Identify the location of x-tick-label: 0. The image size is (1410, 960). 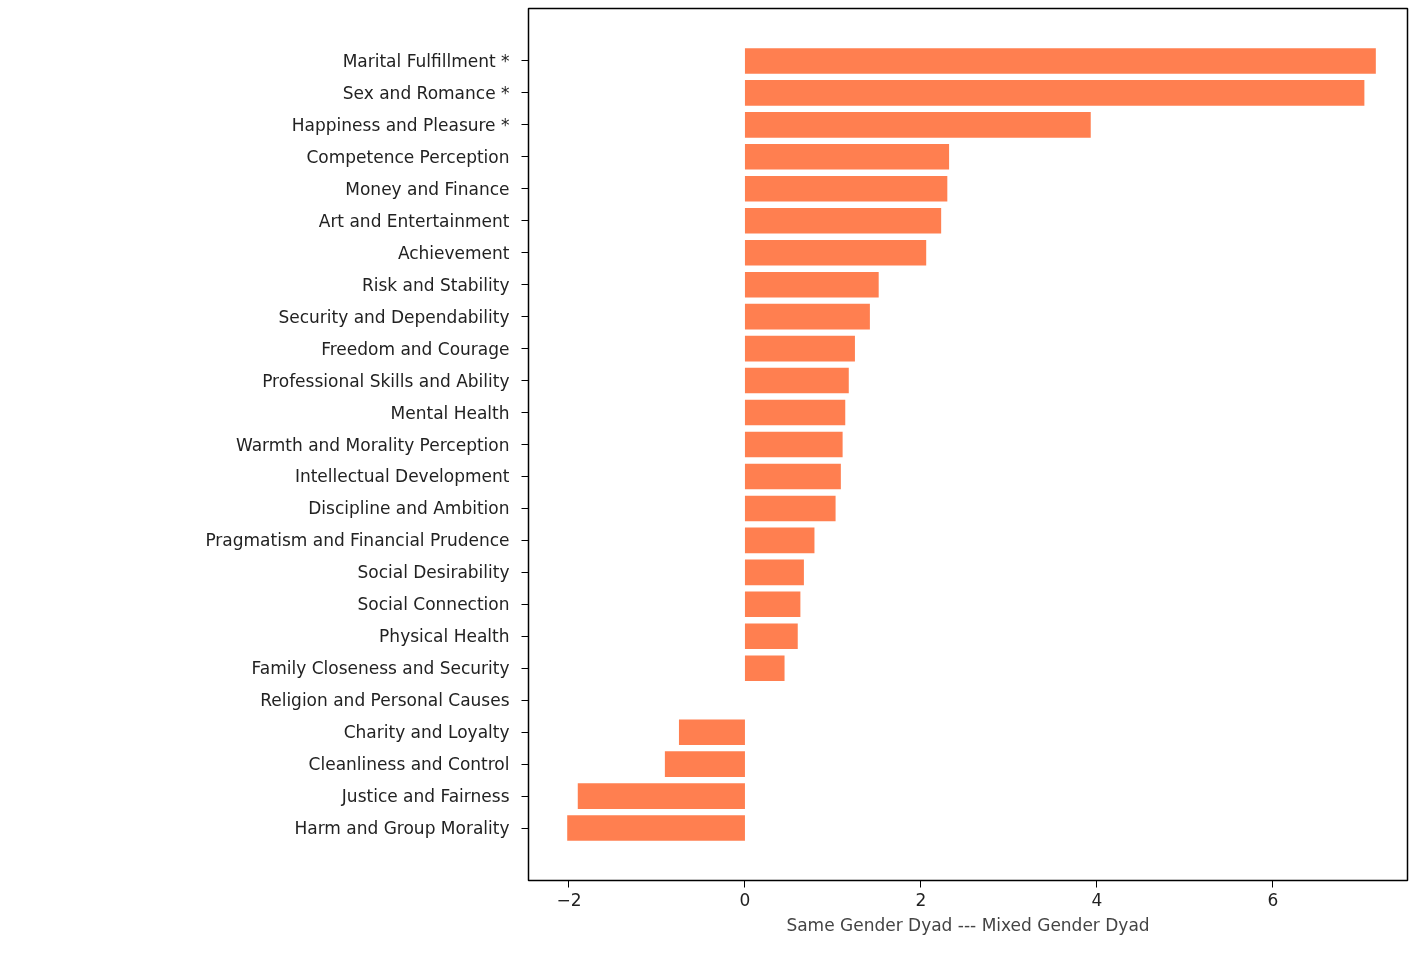
(745, 899).